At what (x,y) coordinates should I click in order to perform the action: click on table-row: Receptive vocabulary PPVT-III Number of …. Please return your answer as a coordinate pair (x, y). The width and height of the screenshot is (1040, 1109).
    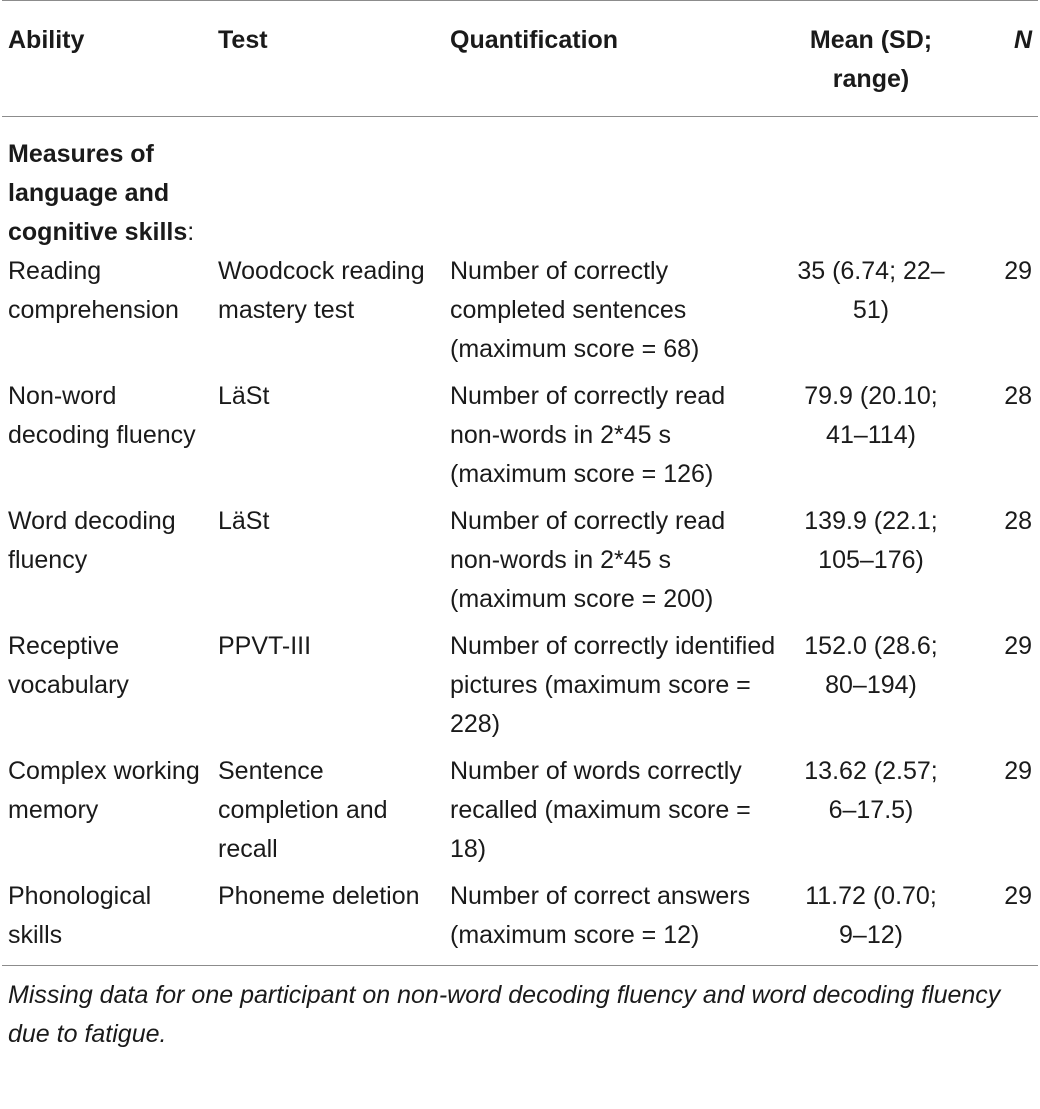
    Looking at the image, I should click on (520, 689).